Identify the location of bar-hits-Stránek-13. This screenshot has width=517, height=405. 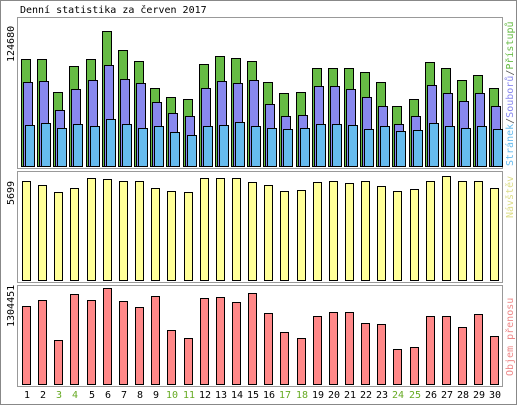
(224, 146).